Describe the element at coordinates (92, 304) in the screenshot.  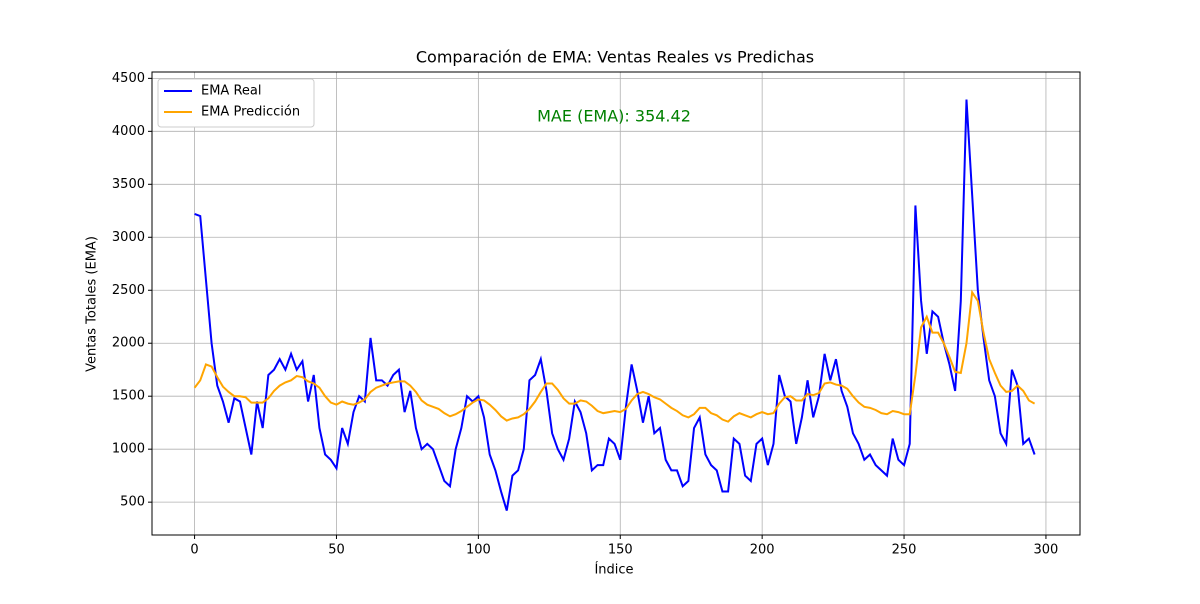
I see `y-axis-label: Ventas Totales (EMA)` at that location.